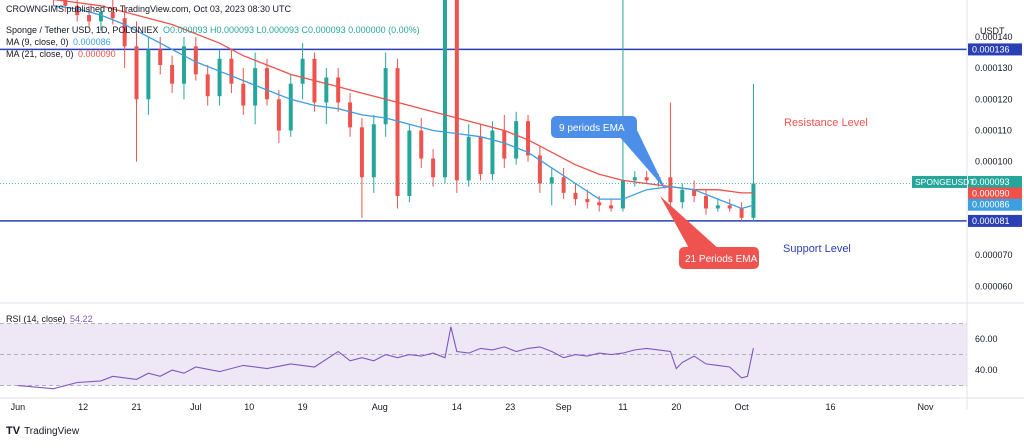 The width and height of the screenshot is (1024, 448). I want to click on ema21-callout-box, so click(719, 258).